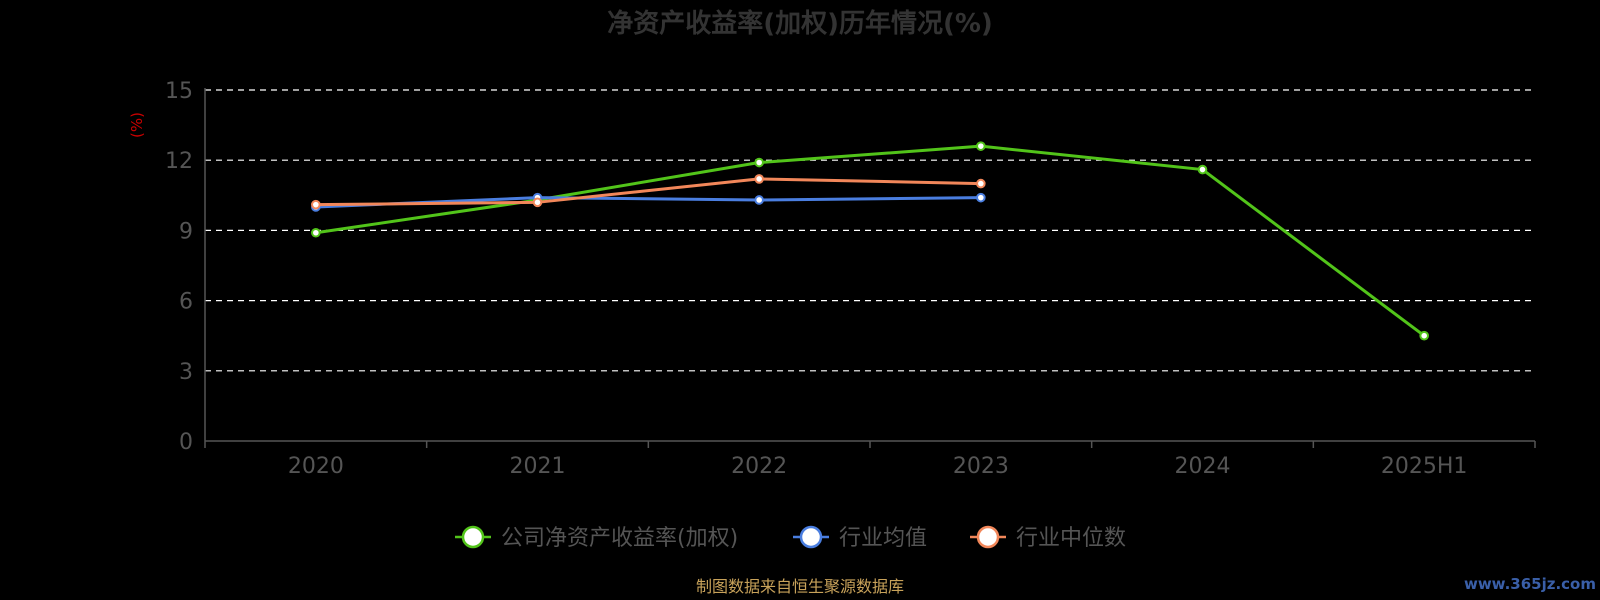 This screenshot has width=1600, height=600. What do you see at coordinates (179, 91) in the screenshot?
I see `y-tick-label: 15` at bounding box center [179, 91].